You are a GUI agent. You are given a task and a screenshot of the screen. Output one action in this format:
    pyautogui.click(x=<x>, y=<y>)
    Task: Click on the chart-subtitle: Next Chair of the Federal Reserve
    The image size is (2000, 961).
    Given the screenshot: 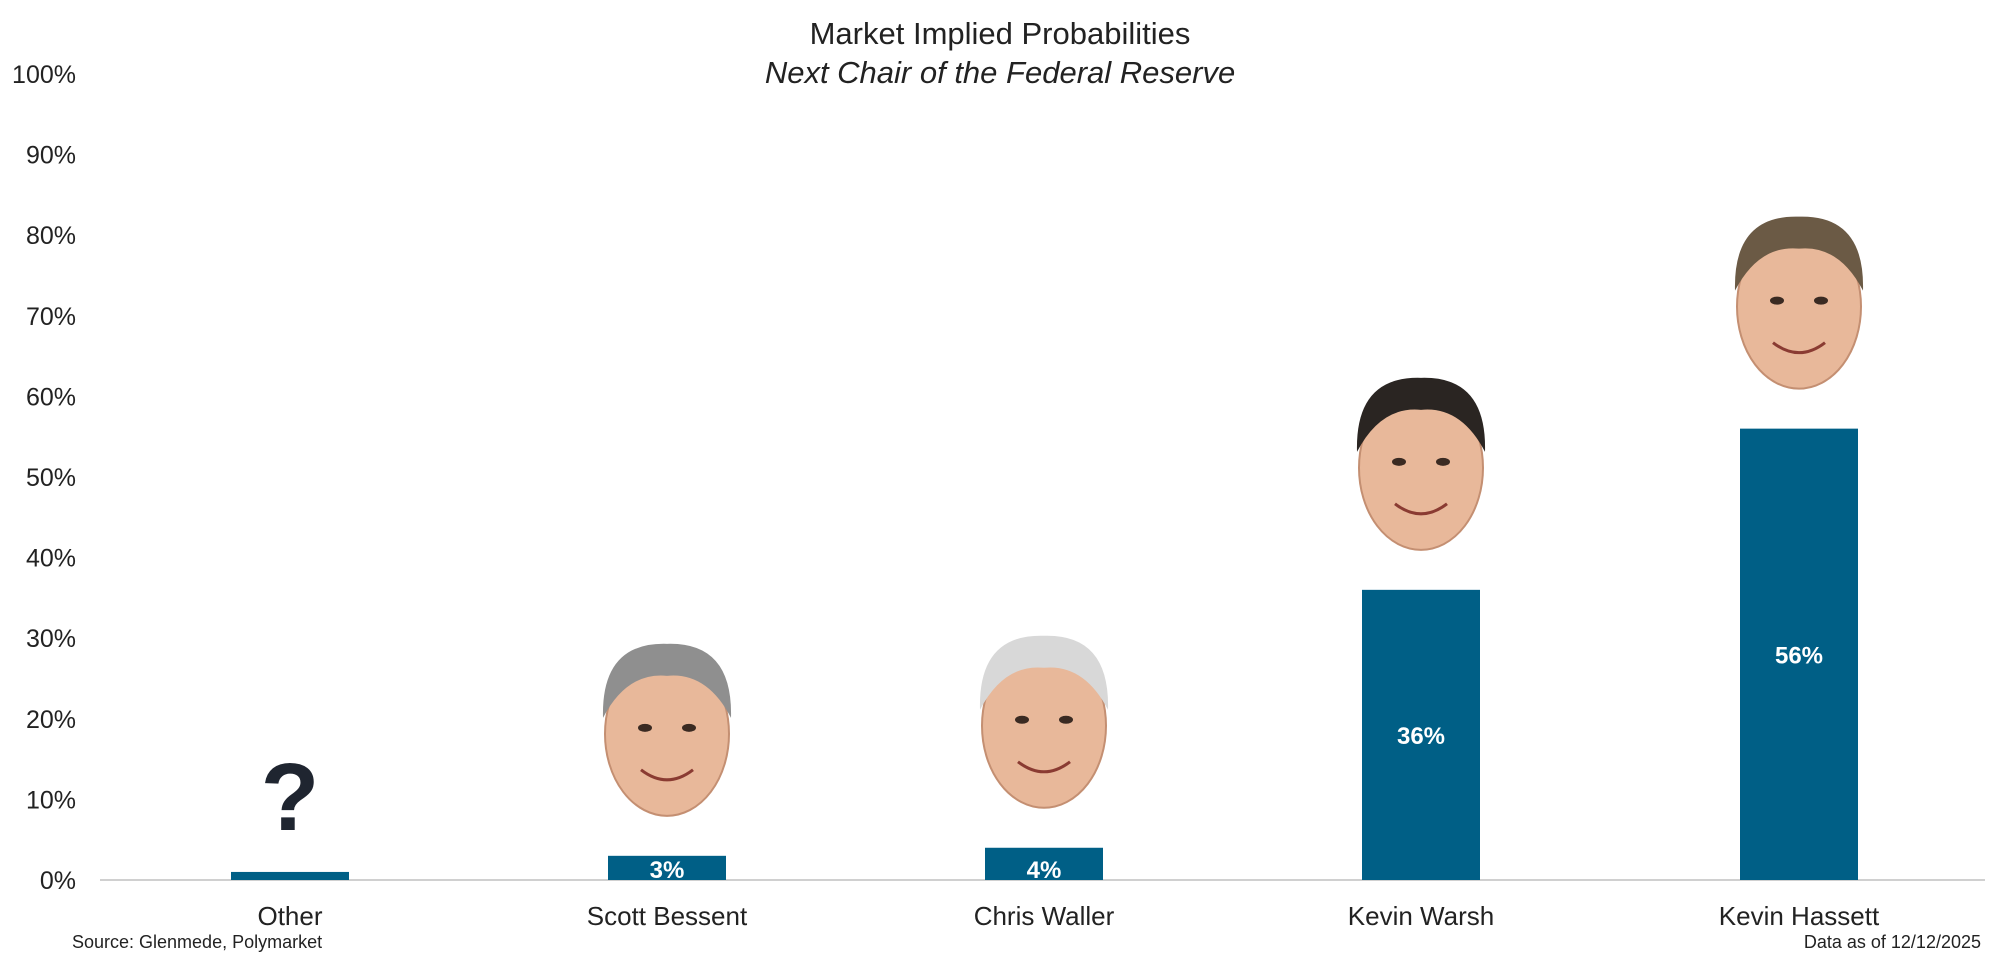 What is the action you would take?
    pyautogui.click(x=1000, y=72)
    